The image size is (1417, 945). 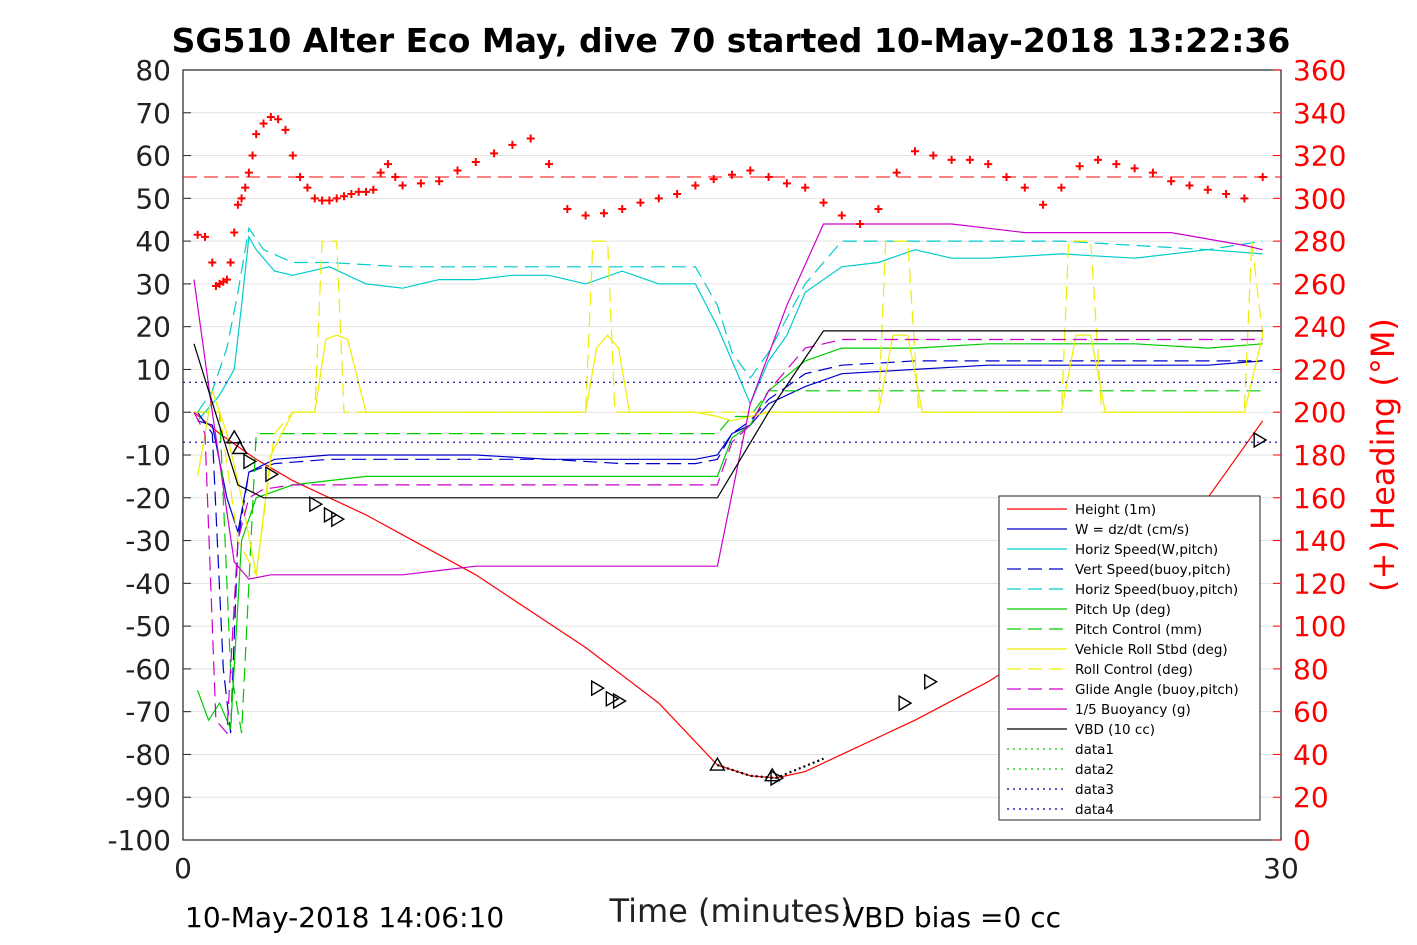 I want to click on legend-entry: Pitch Control (mm), so click(x=1138, y=630).